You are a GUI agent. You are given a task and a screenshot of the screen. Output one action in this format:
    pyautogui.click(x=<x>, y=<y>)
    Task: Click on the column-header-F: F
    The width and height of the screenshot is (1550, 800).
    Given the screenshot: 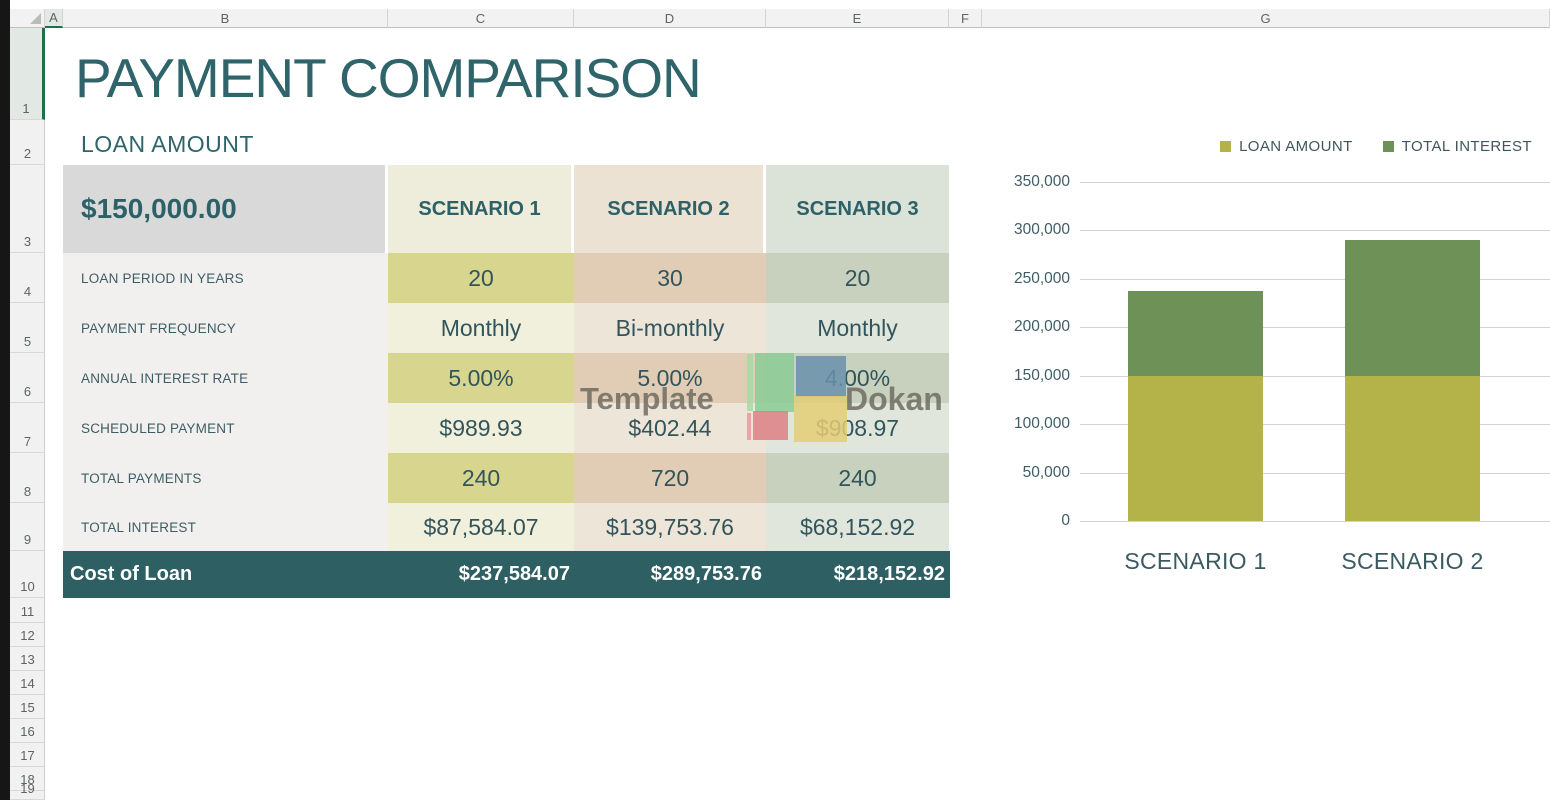 What is the action you would take?
    pyautogui.click(x=965, y=18)
    